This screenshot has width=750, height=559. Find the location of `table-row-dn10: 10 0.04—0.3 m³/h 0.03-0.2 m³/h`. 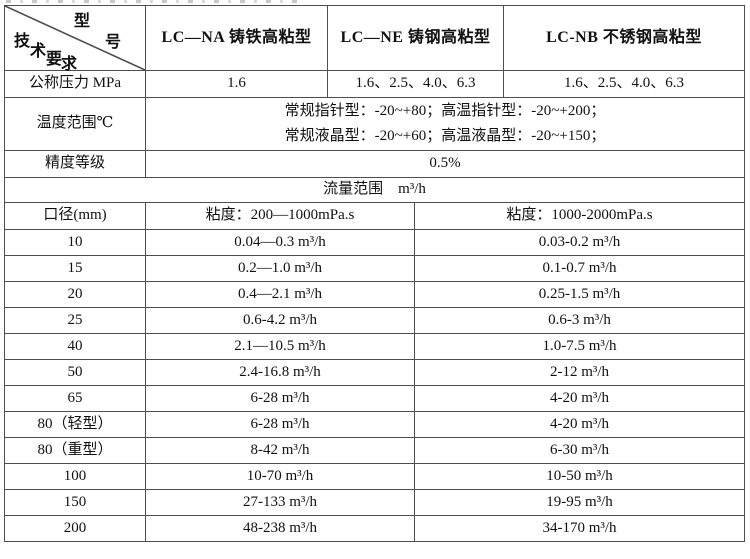

table-row-dn10: 10 0.04—0.3 m³/h 0.03-0.2 m³/h is located at coordinates (374, 242).